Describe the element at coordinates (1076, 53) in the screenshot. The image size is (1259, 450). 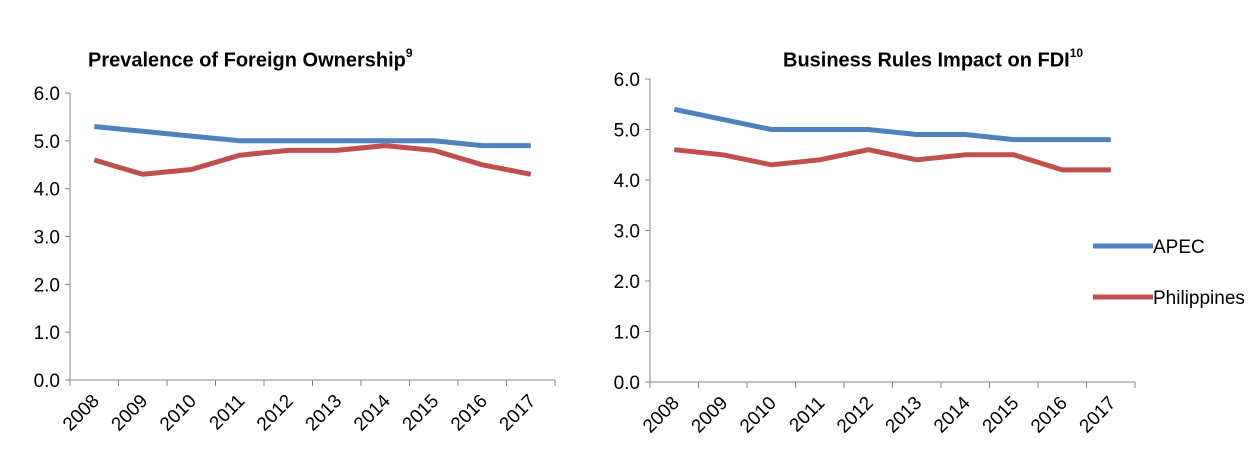
I see `chart-2-title-footnote: 10` at that location.